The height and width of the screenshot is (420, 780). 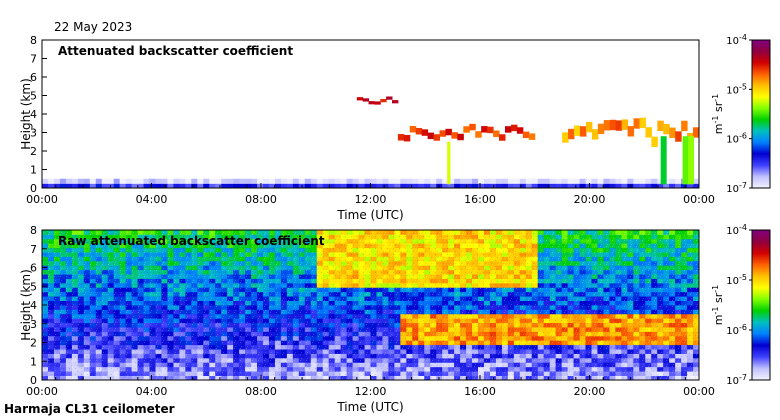 I want to click on y-axis-label: Height (km), so click(x=26, y=113).